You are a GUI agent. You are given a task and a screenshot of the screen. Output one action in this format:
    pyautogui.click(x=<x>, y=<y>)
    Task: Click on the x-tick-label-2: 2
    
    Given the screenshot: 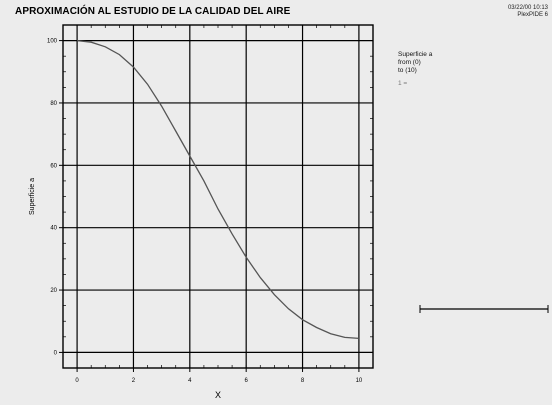 What is the action you would take?
    pyautogui.click(x=134, y=381)
    